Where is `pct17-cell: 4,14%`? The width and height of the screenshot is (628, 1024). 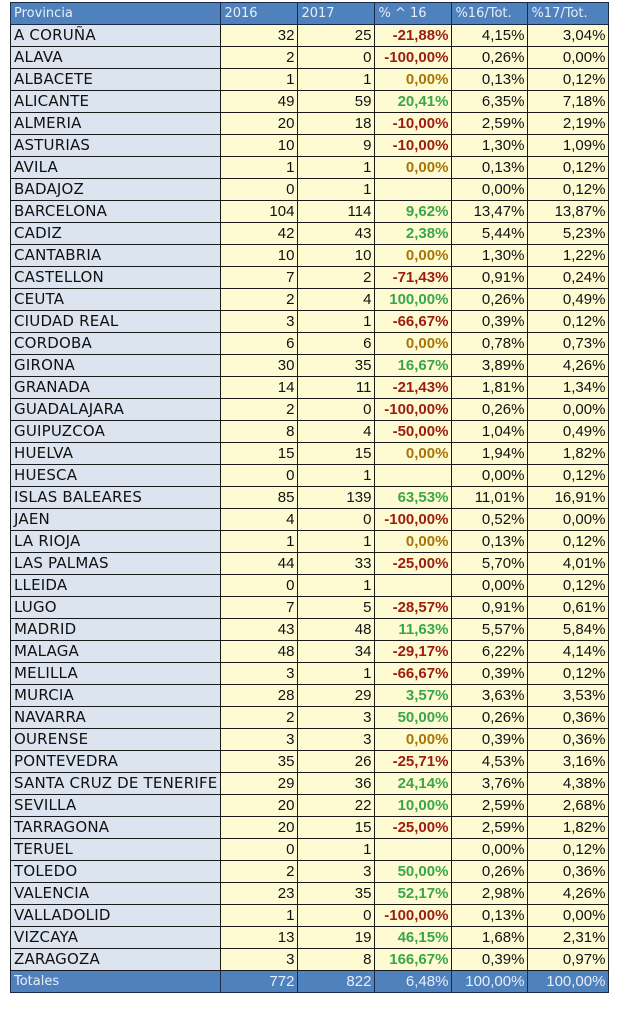 pct17-cell: 4,14% is located at coordinates (568, 651).